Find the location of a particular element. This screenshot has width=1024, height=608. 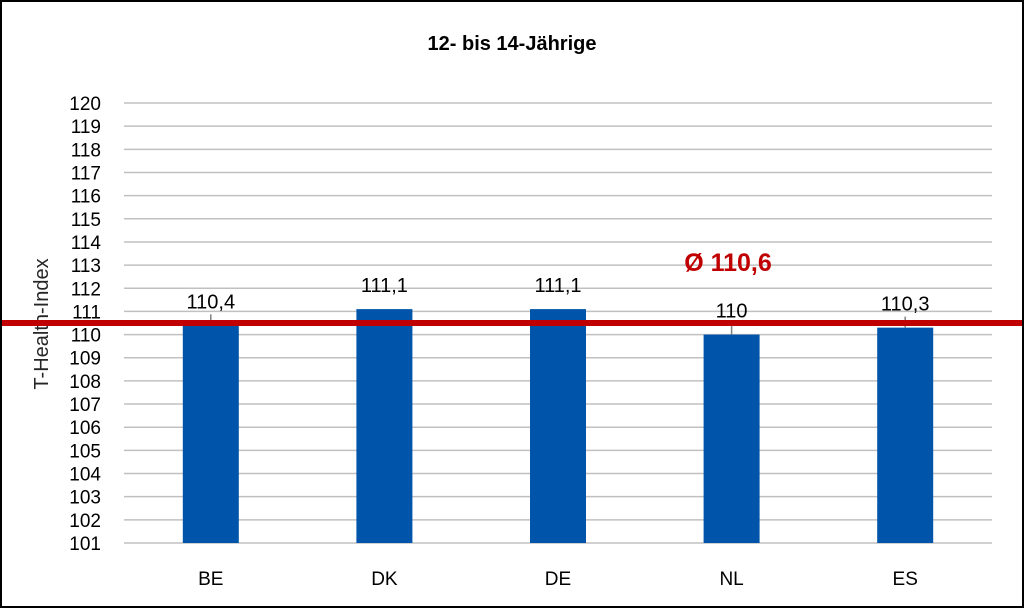

average-label: Ø 110,6 is located at coordinates (728, 263).